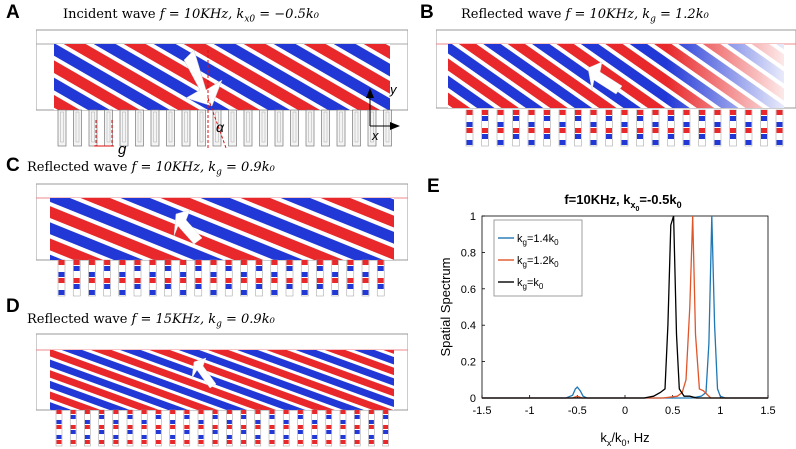 The height and width of the screenshot is (449, 796). I want to click on label-g: g, so click(122, 149).